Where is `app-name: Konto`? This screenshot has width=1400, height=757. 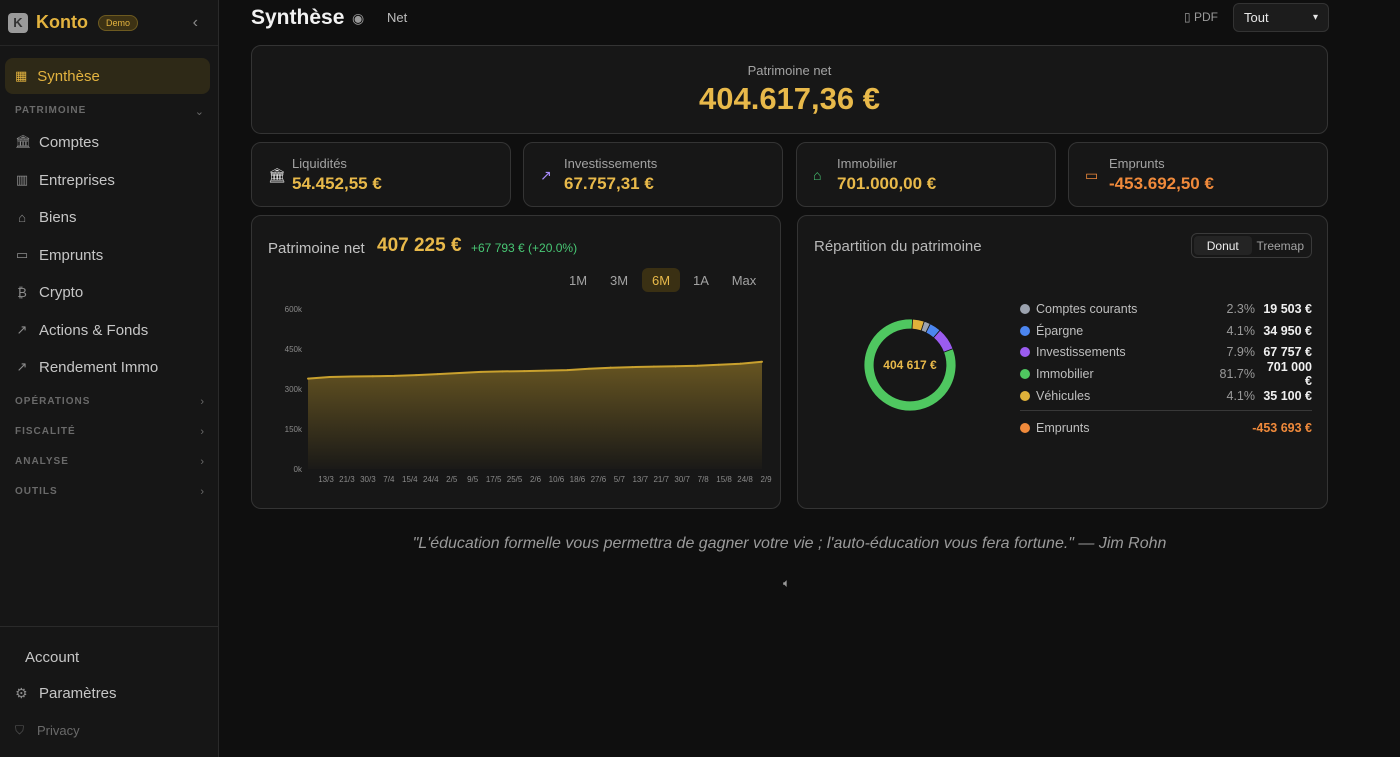 app-name: Konto is located at coordinates (62, 22).